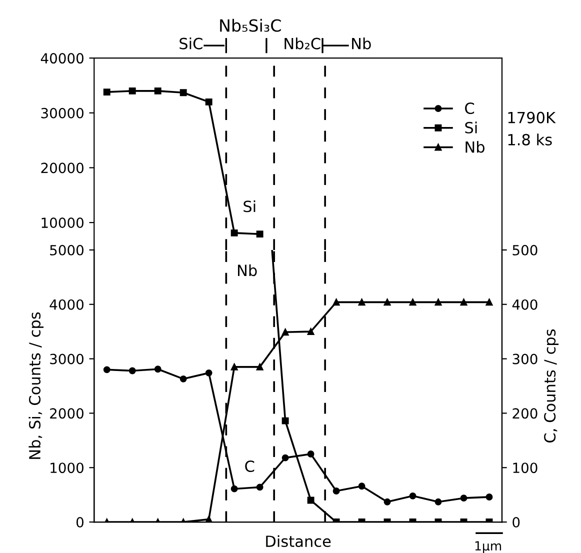  Describe the element at coordinates (67, 304) in the screenshot. I see `y-tick-label: 4000` at that location.